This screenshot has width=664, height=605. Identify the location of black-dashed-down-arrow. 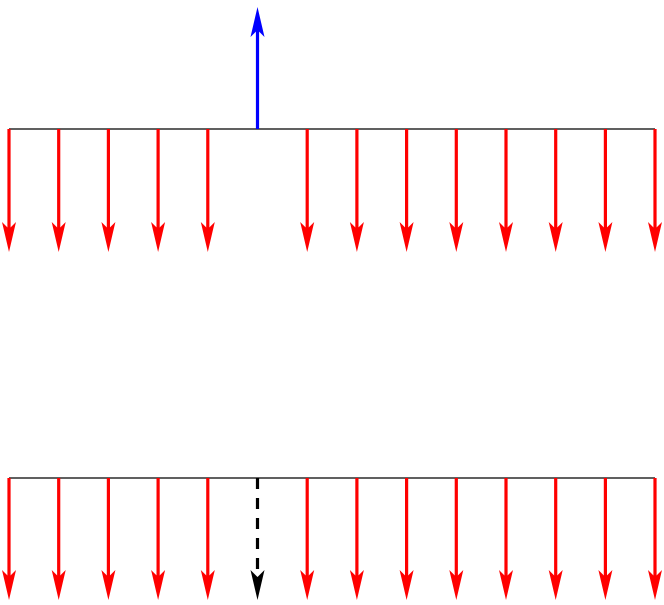
(257, 539).